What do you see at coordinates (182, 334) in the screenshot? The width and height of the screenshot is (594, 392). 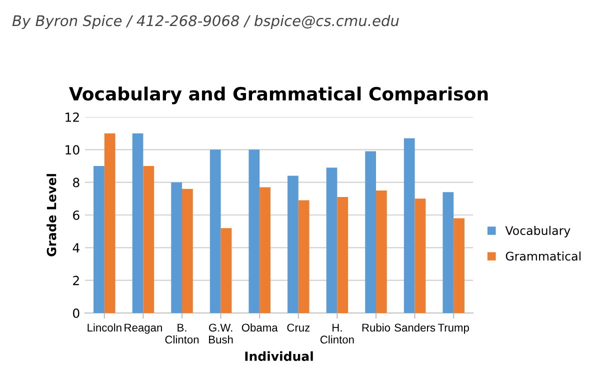 I see `x-tick-label: B. Clinton` at bounding box center [182, 334].